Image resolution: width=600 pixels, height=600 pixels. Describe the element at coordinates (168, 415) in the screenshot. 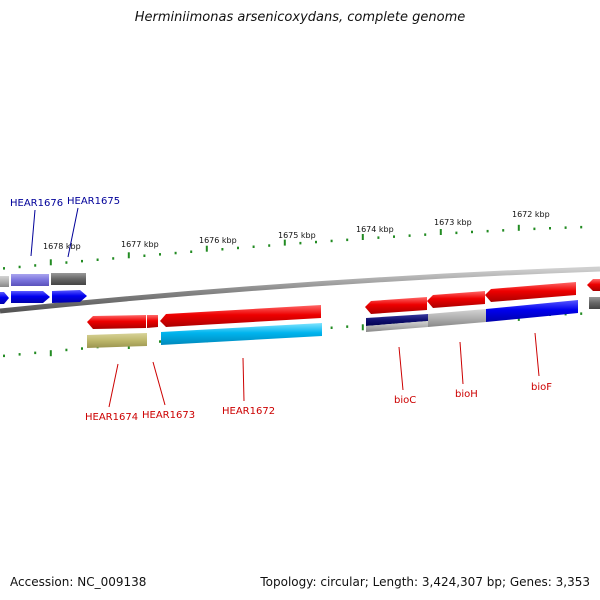

I see `gene-label-hear1673: HEAR1673` at that location.